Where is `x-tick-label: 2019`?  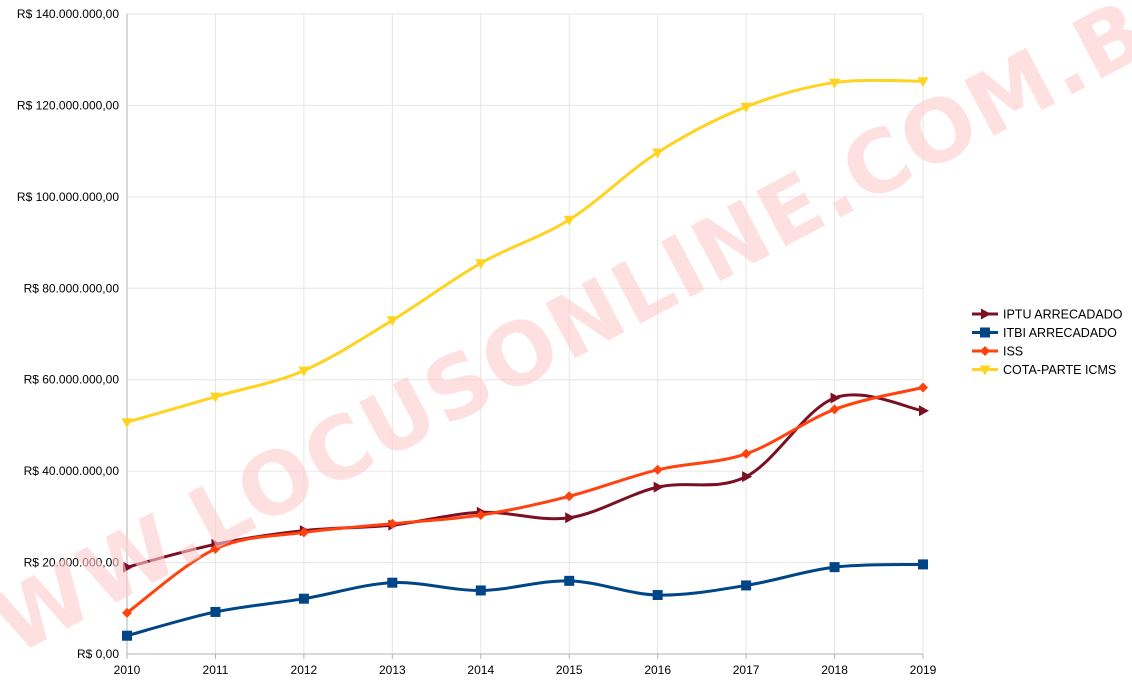
x-tick-label: 2019 is located at coordinates (923, 670).